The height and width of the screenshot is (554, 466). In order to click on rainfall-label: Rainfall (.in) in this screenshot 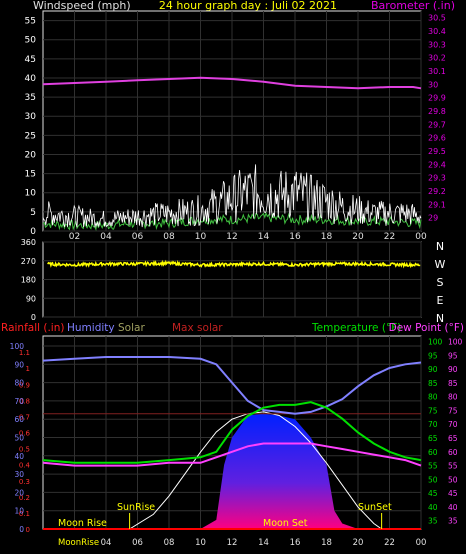, I will do `click(32, 328)`.